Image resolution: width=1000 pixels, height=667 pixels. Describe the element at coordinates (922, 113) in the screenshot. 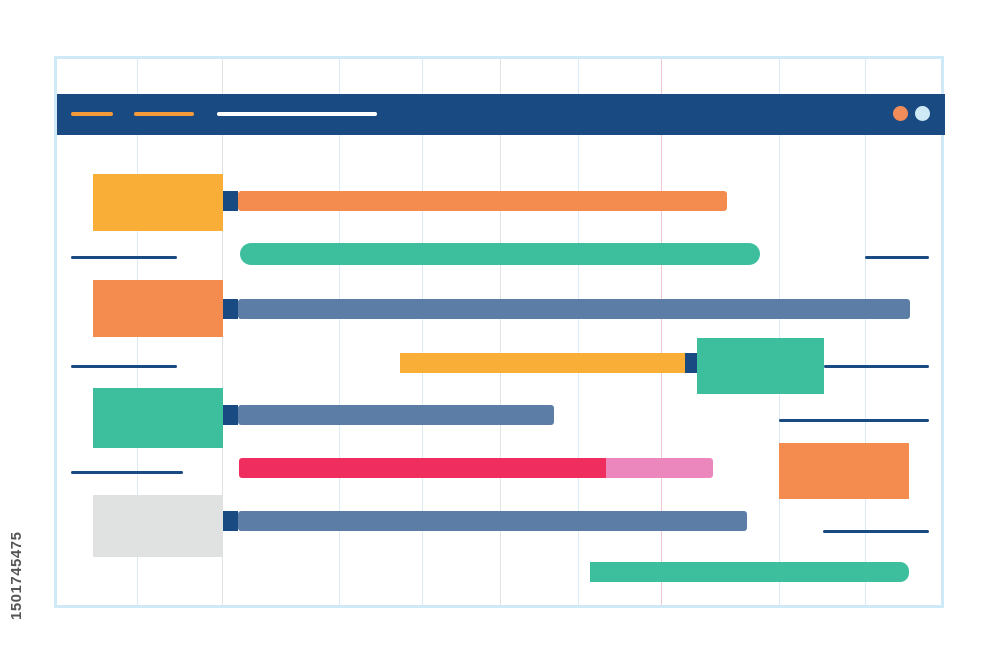

I see `light-blue-circle-icon` at that location.